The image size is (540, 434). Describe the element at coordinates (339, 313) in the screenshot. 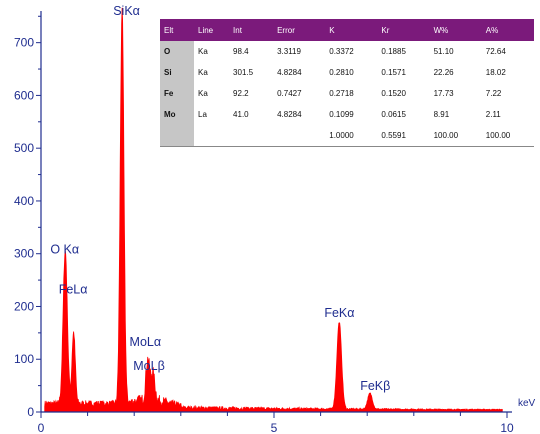

I see `peak-label: FeKα` at that location.